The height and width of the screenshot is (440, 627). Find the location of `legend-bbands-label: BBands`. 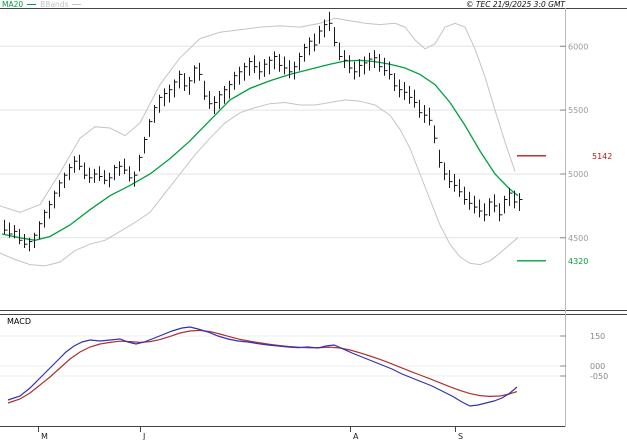

legend-bbands-label: BBands is located at coordinates (54, 4).